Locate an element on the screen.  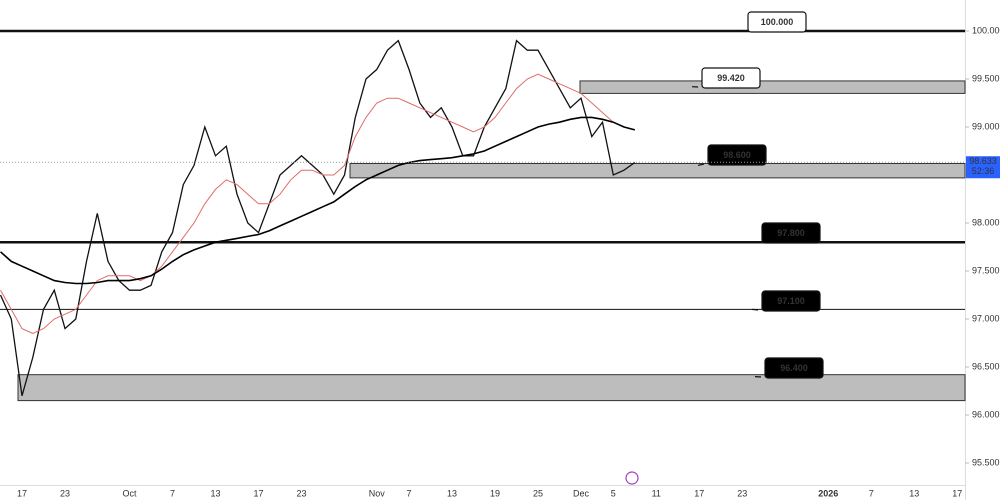
last-price-tag is located at coordinates (983, 167).